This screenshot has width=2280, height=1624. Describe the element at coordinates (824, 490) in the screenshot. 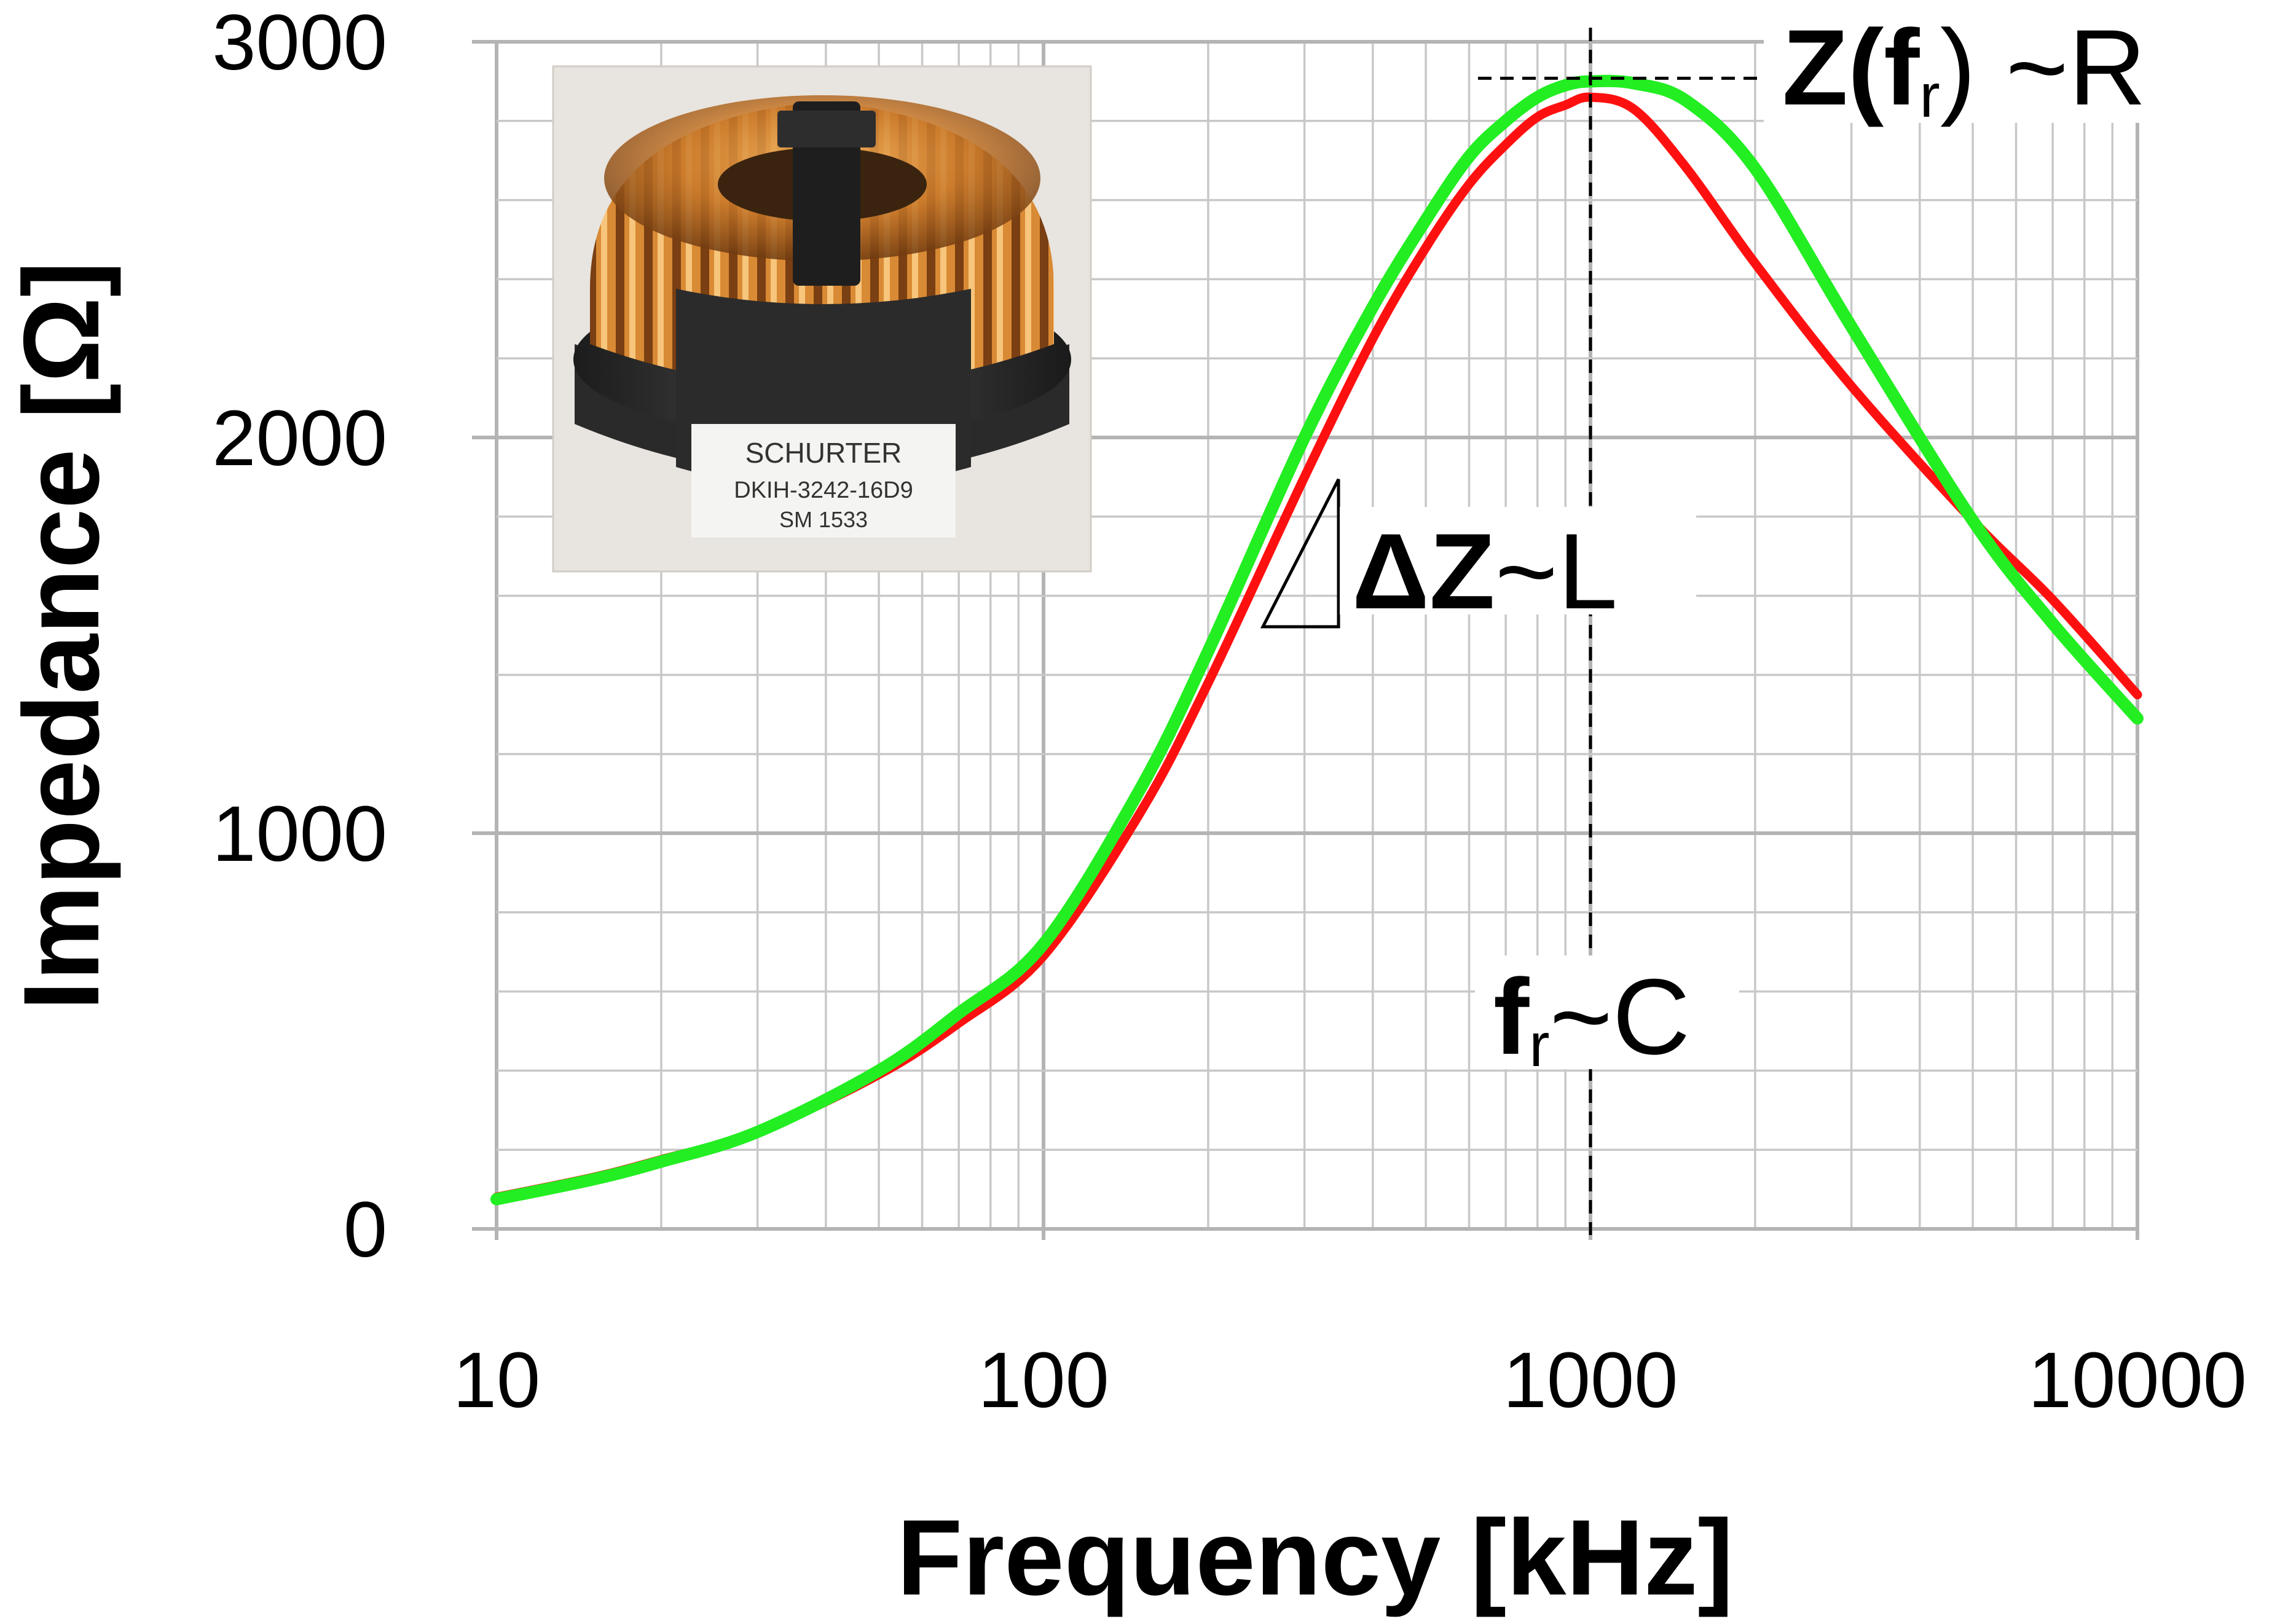

I see `photo-part-number-text: DKIH-3242-16D9` at that location.